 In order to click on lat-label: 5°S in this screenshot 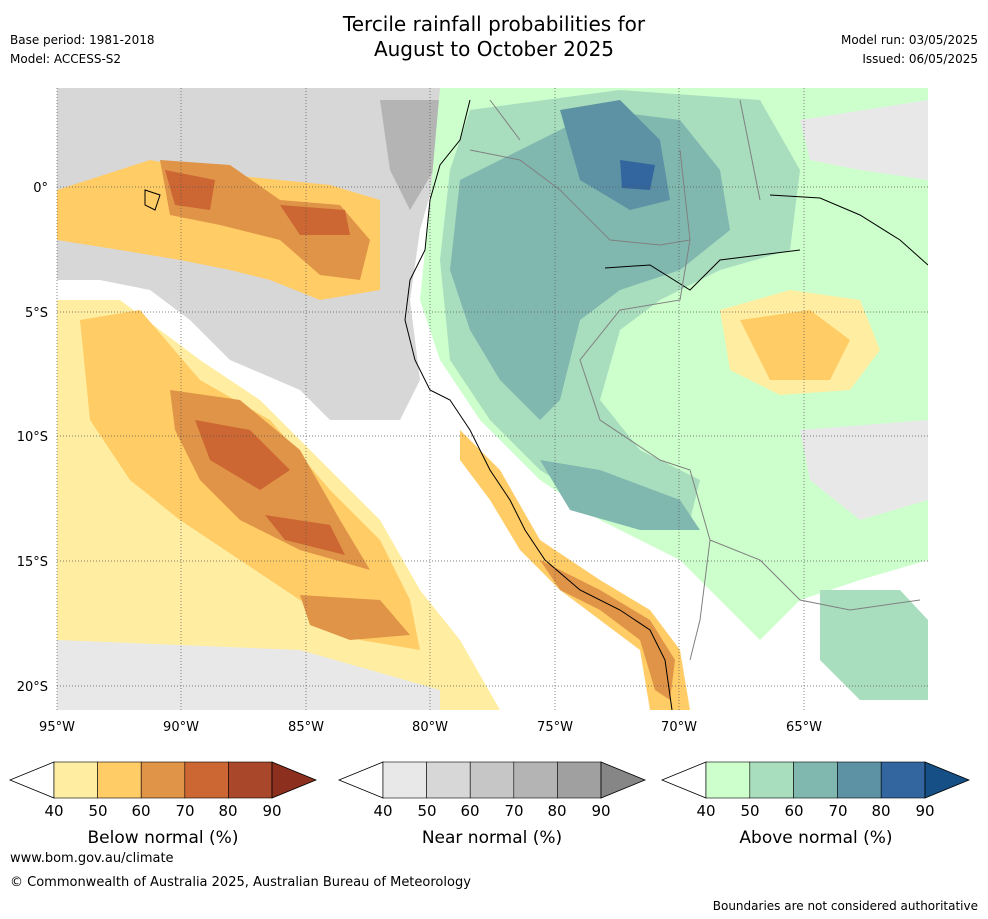, I will do `click(36, 313)`.